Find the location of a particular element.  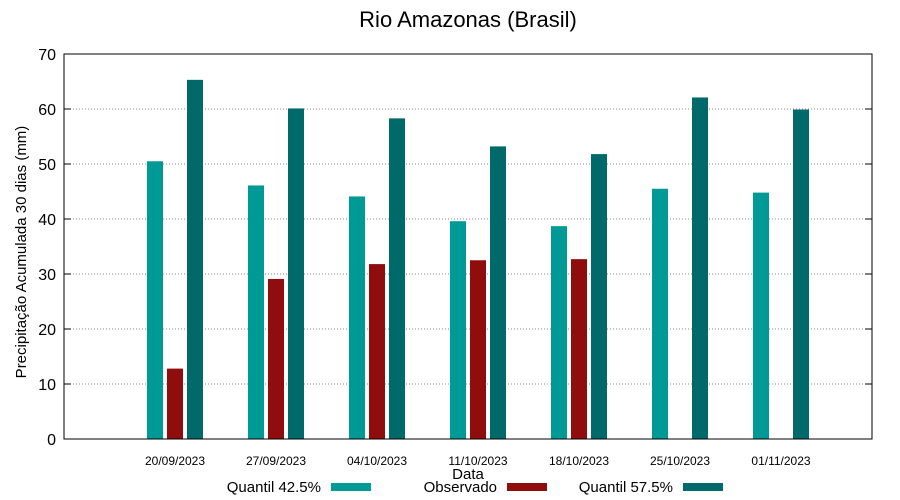

y-tick-label: 70 is located at coordinates (47, 55).